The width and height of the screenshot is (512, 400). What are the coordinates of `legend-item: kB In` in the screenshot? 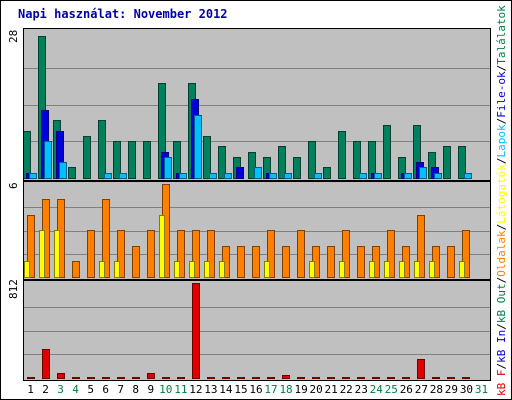 It's located at (501, 346).